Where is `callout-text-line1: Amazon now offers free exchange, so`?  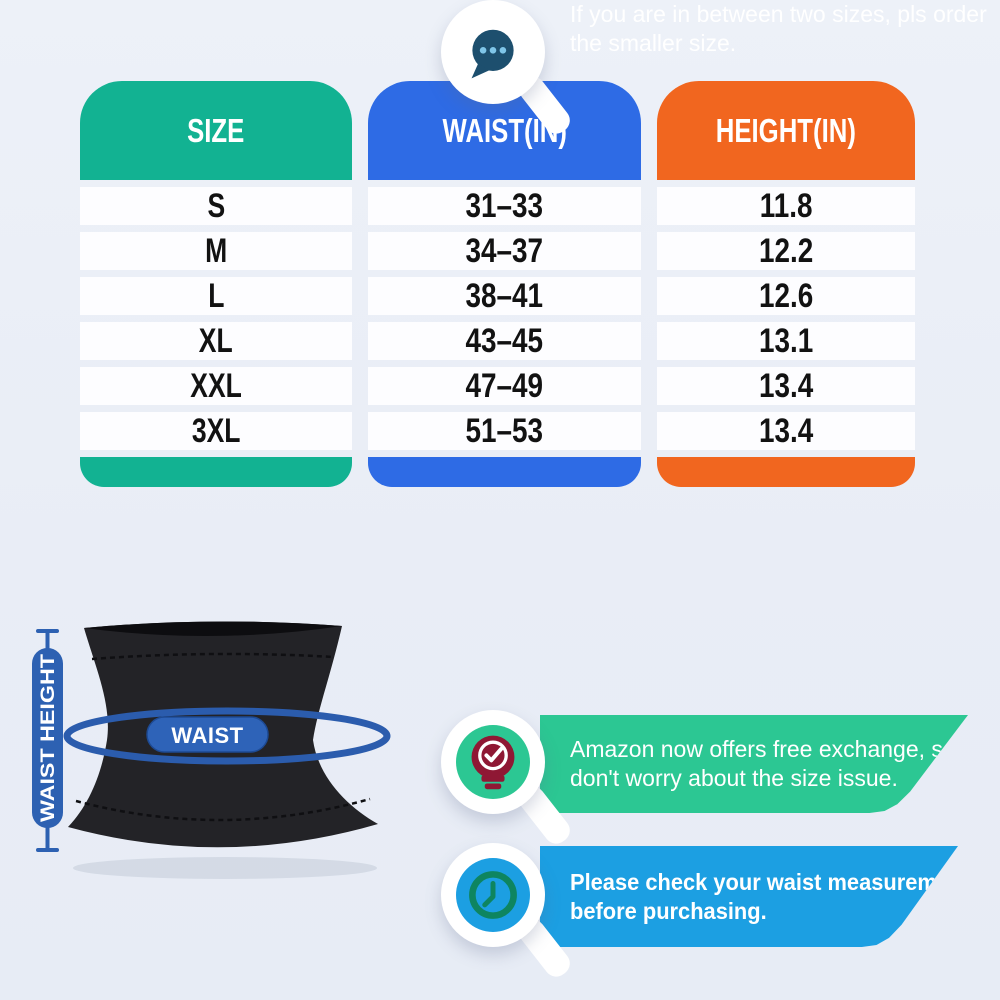 callout-text-line1: Amazon now offers free exchange, so is located at coordinates (763, 749).